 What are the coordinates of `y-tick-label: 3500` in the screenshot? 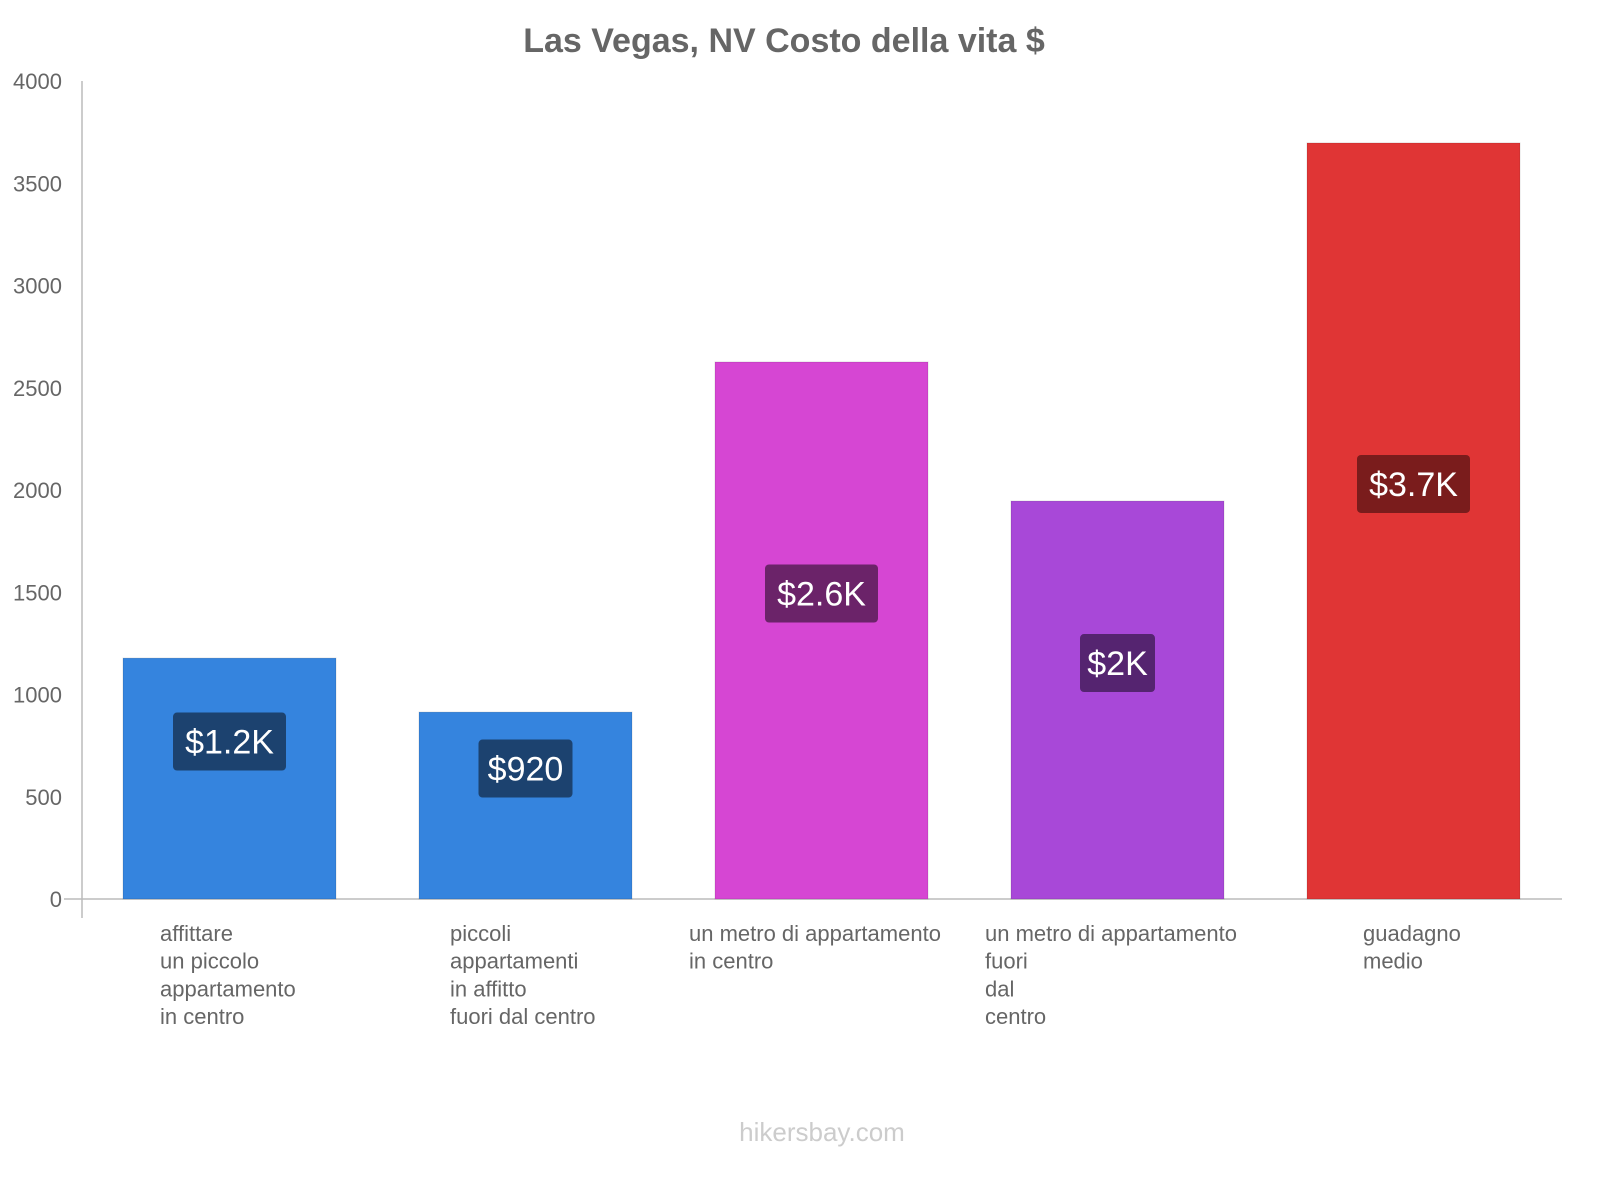 It's located at (37, 183).